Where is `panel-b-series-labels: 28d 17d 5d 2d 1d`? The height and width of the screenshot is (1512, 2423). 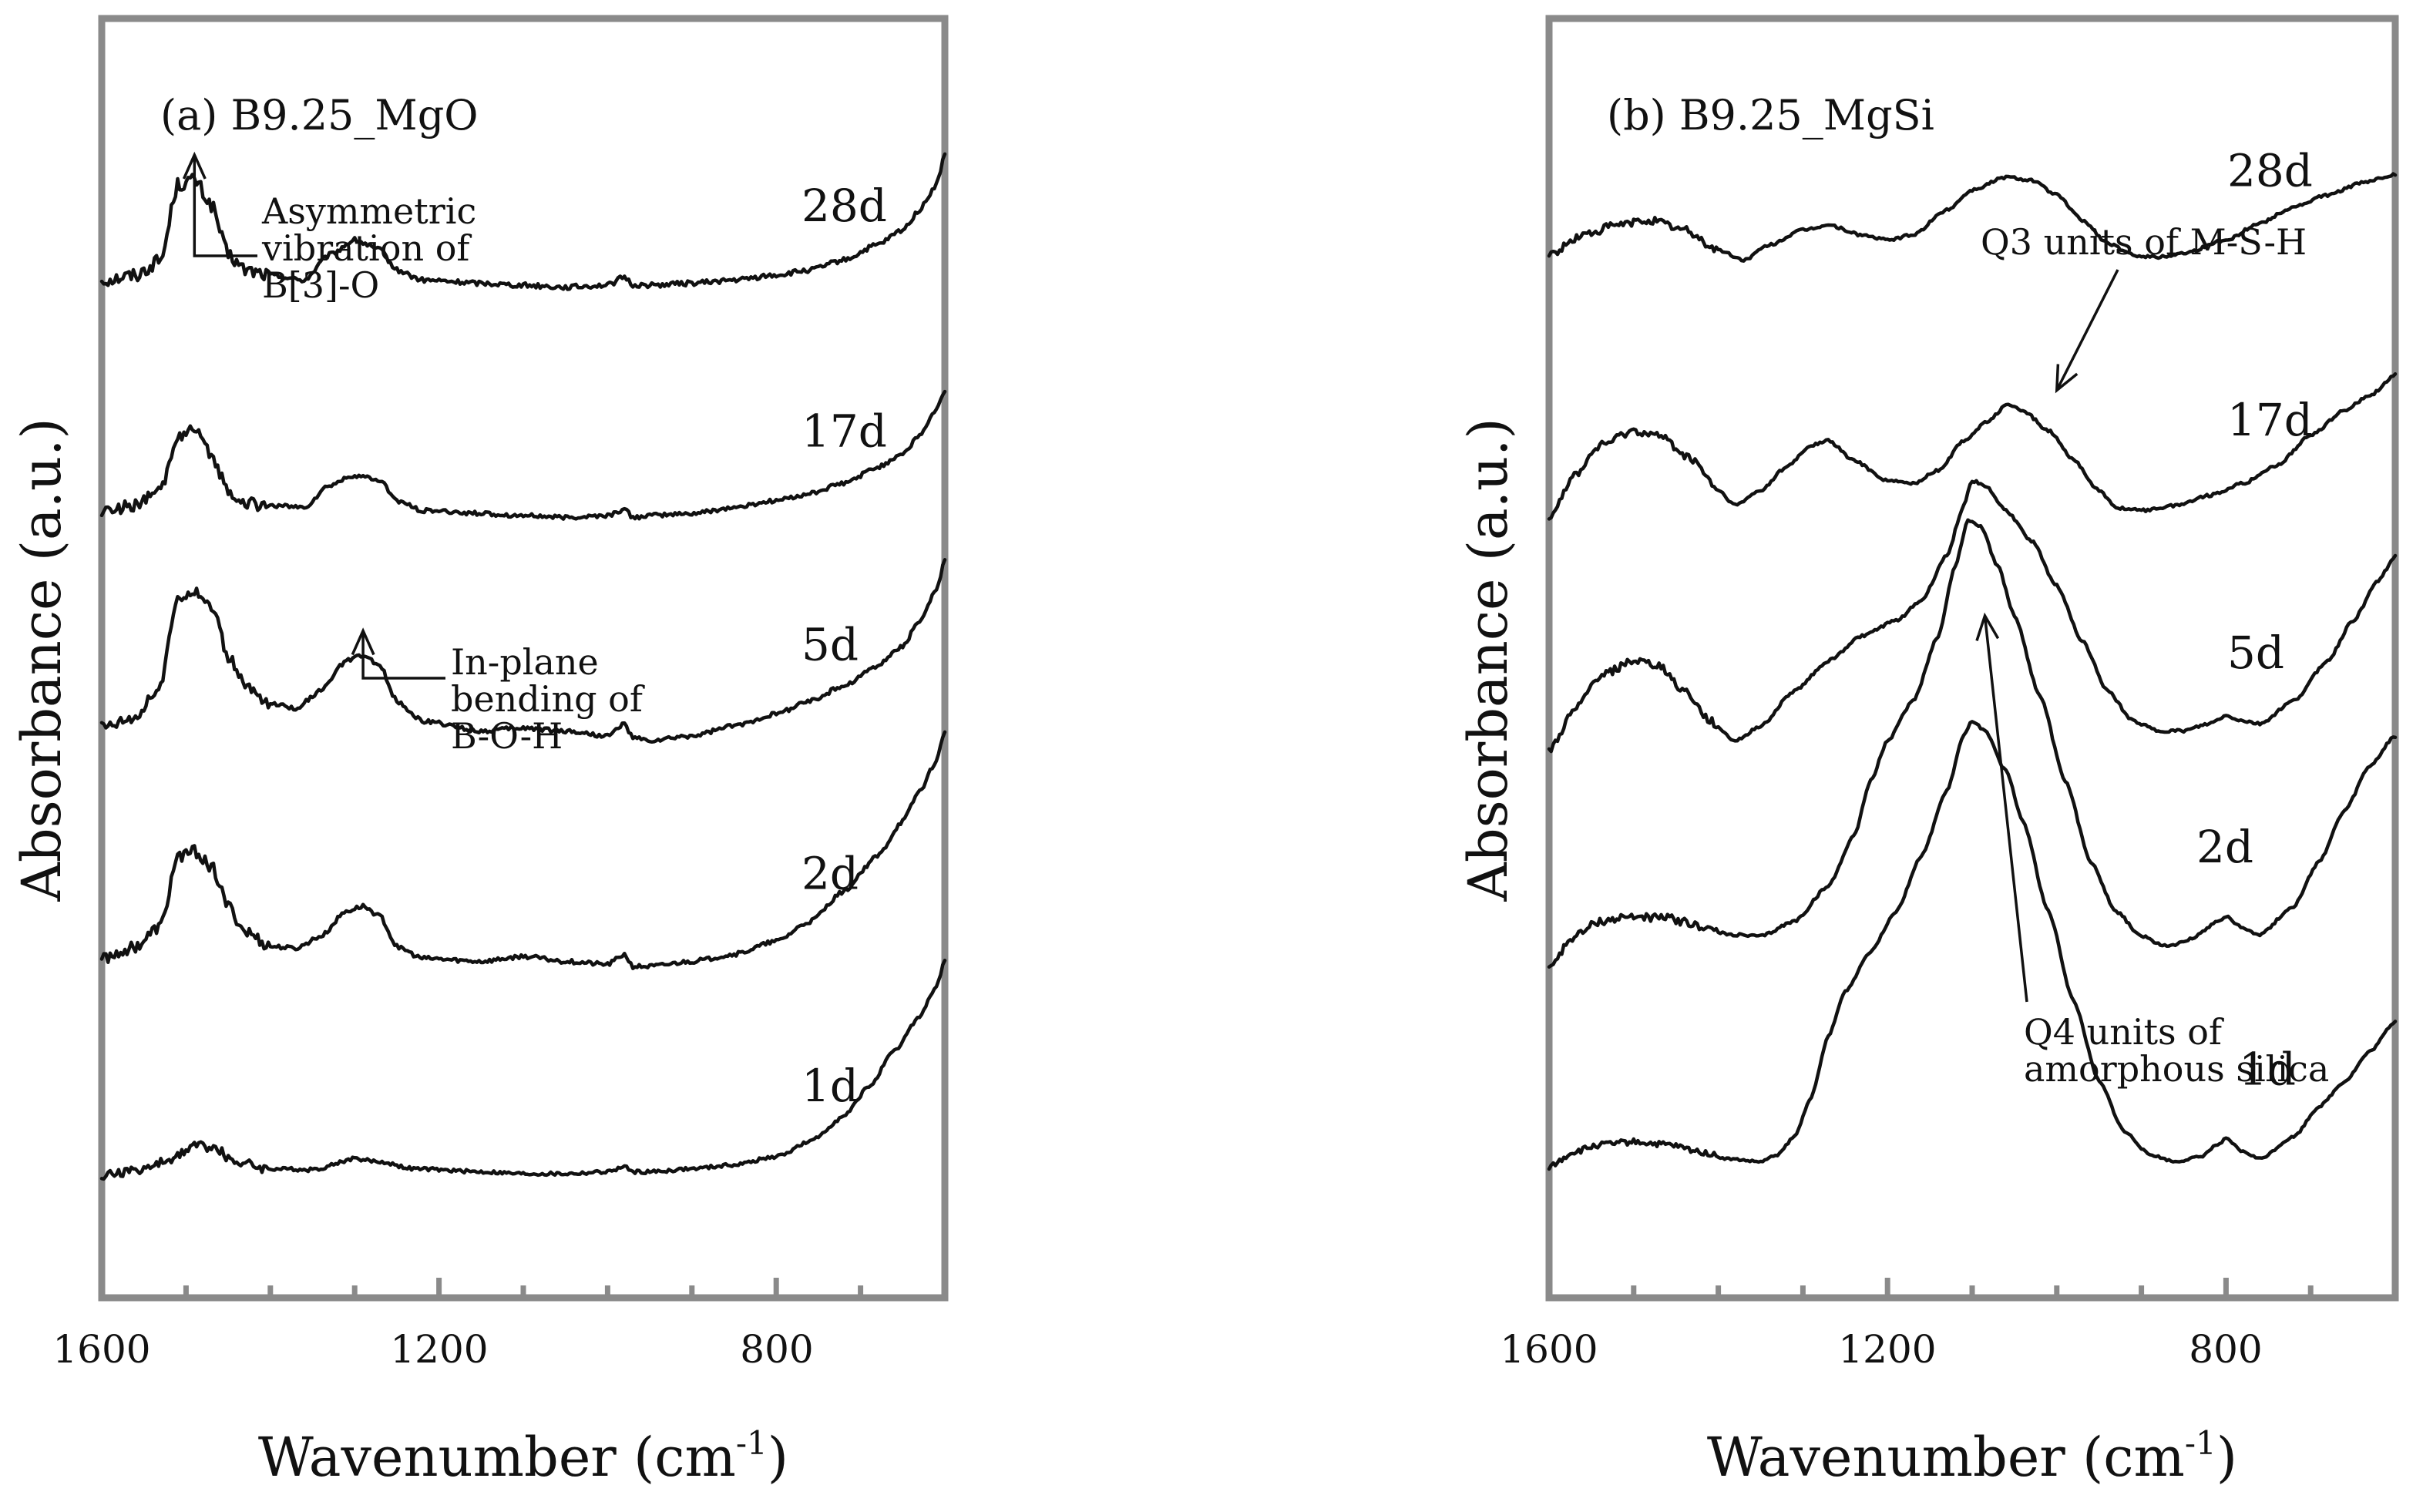 panel-b-series-labels: 28d 17d 5d 2d 1d is located at coordinates (2254, 620).